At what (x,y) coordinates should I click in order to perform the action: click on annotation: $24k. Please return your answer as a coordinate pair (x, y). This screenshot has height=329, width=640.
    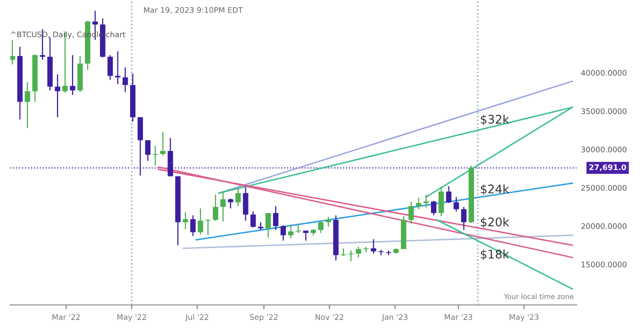
    Looking at the image, I should click on (495, 190).